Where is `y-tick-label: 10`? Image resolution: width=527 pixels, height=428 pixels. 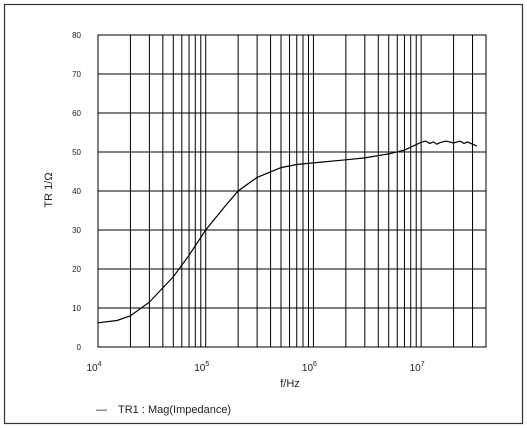 y-tick-label: 10 is located at coordinates (76, 308).